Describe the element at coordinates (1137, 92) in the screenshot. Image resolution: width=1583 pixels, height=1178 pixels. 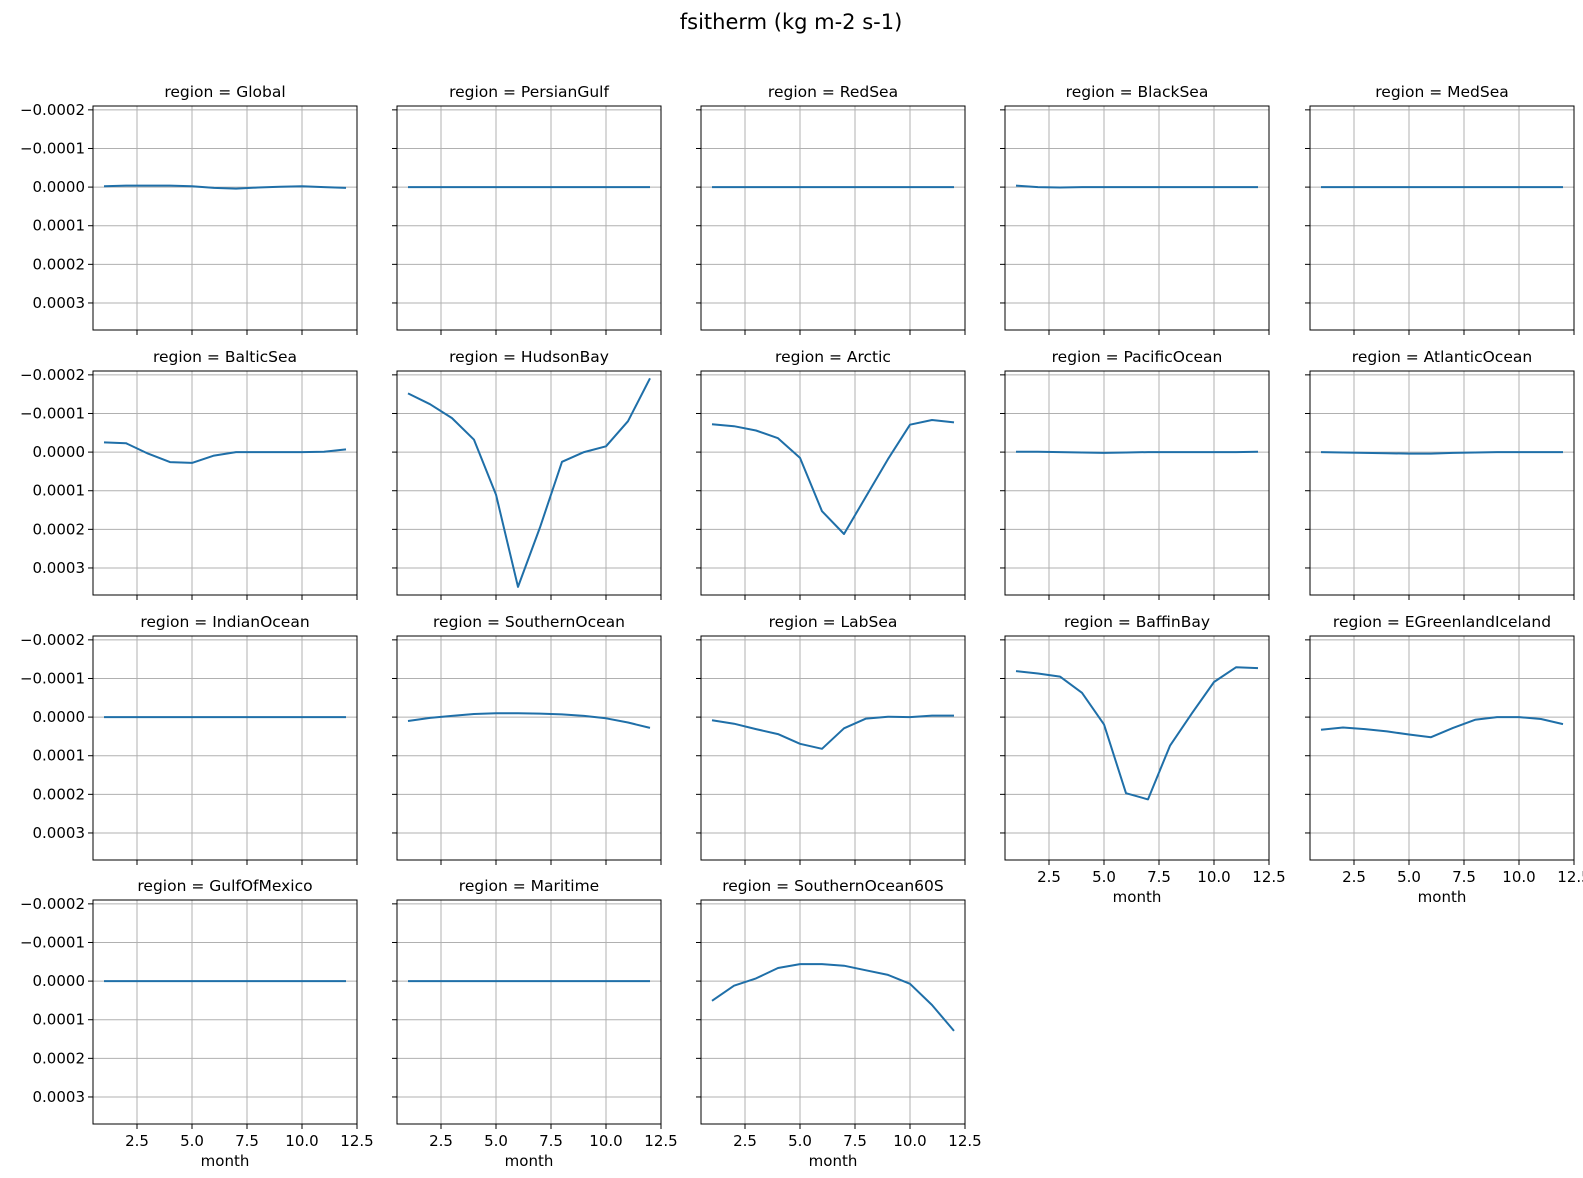
I see `panel-title: region = BlackSea` at that location.